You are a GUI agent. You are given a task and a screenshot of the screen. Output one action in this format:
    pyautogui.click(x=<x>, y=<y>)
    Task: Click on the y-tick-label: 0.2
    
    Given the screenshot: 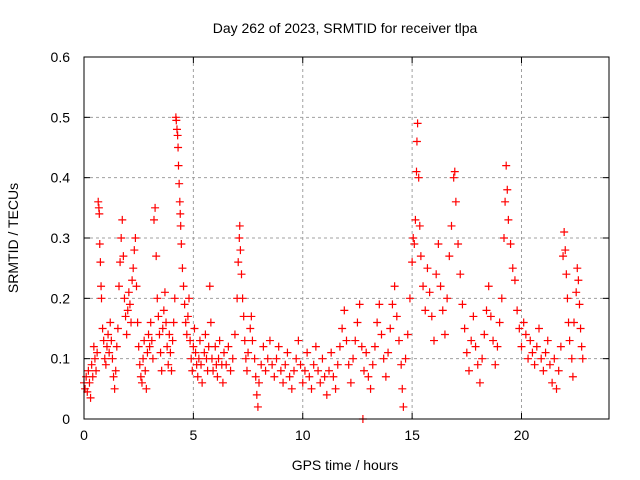 What is the action you would take?
    pyautogui.click(x=61, y=298)
    